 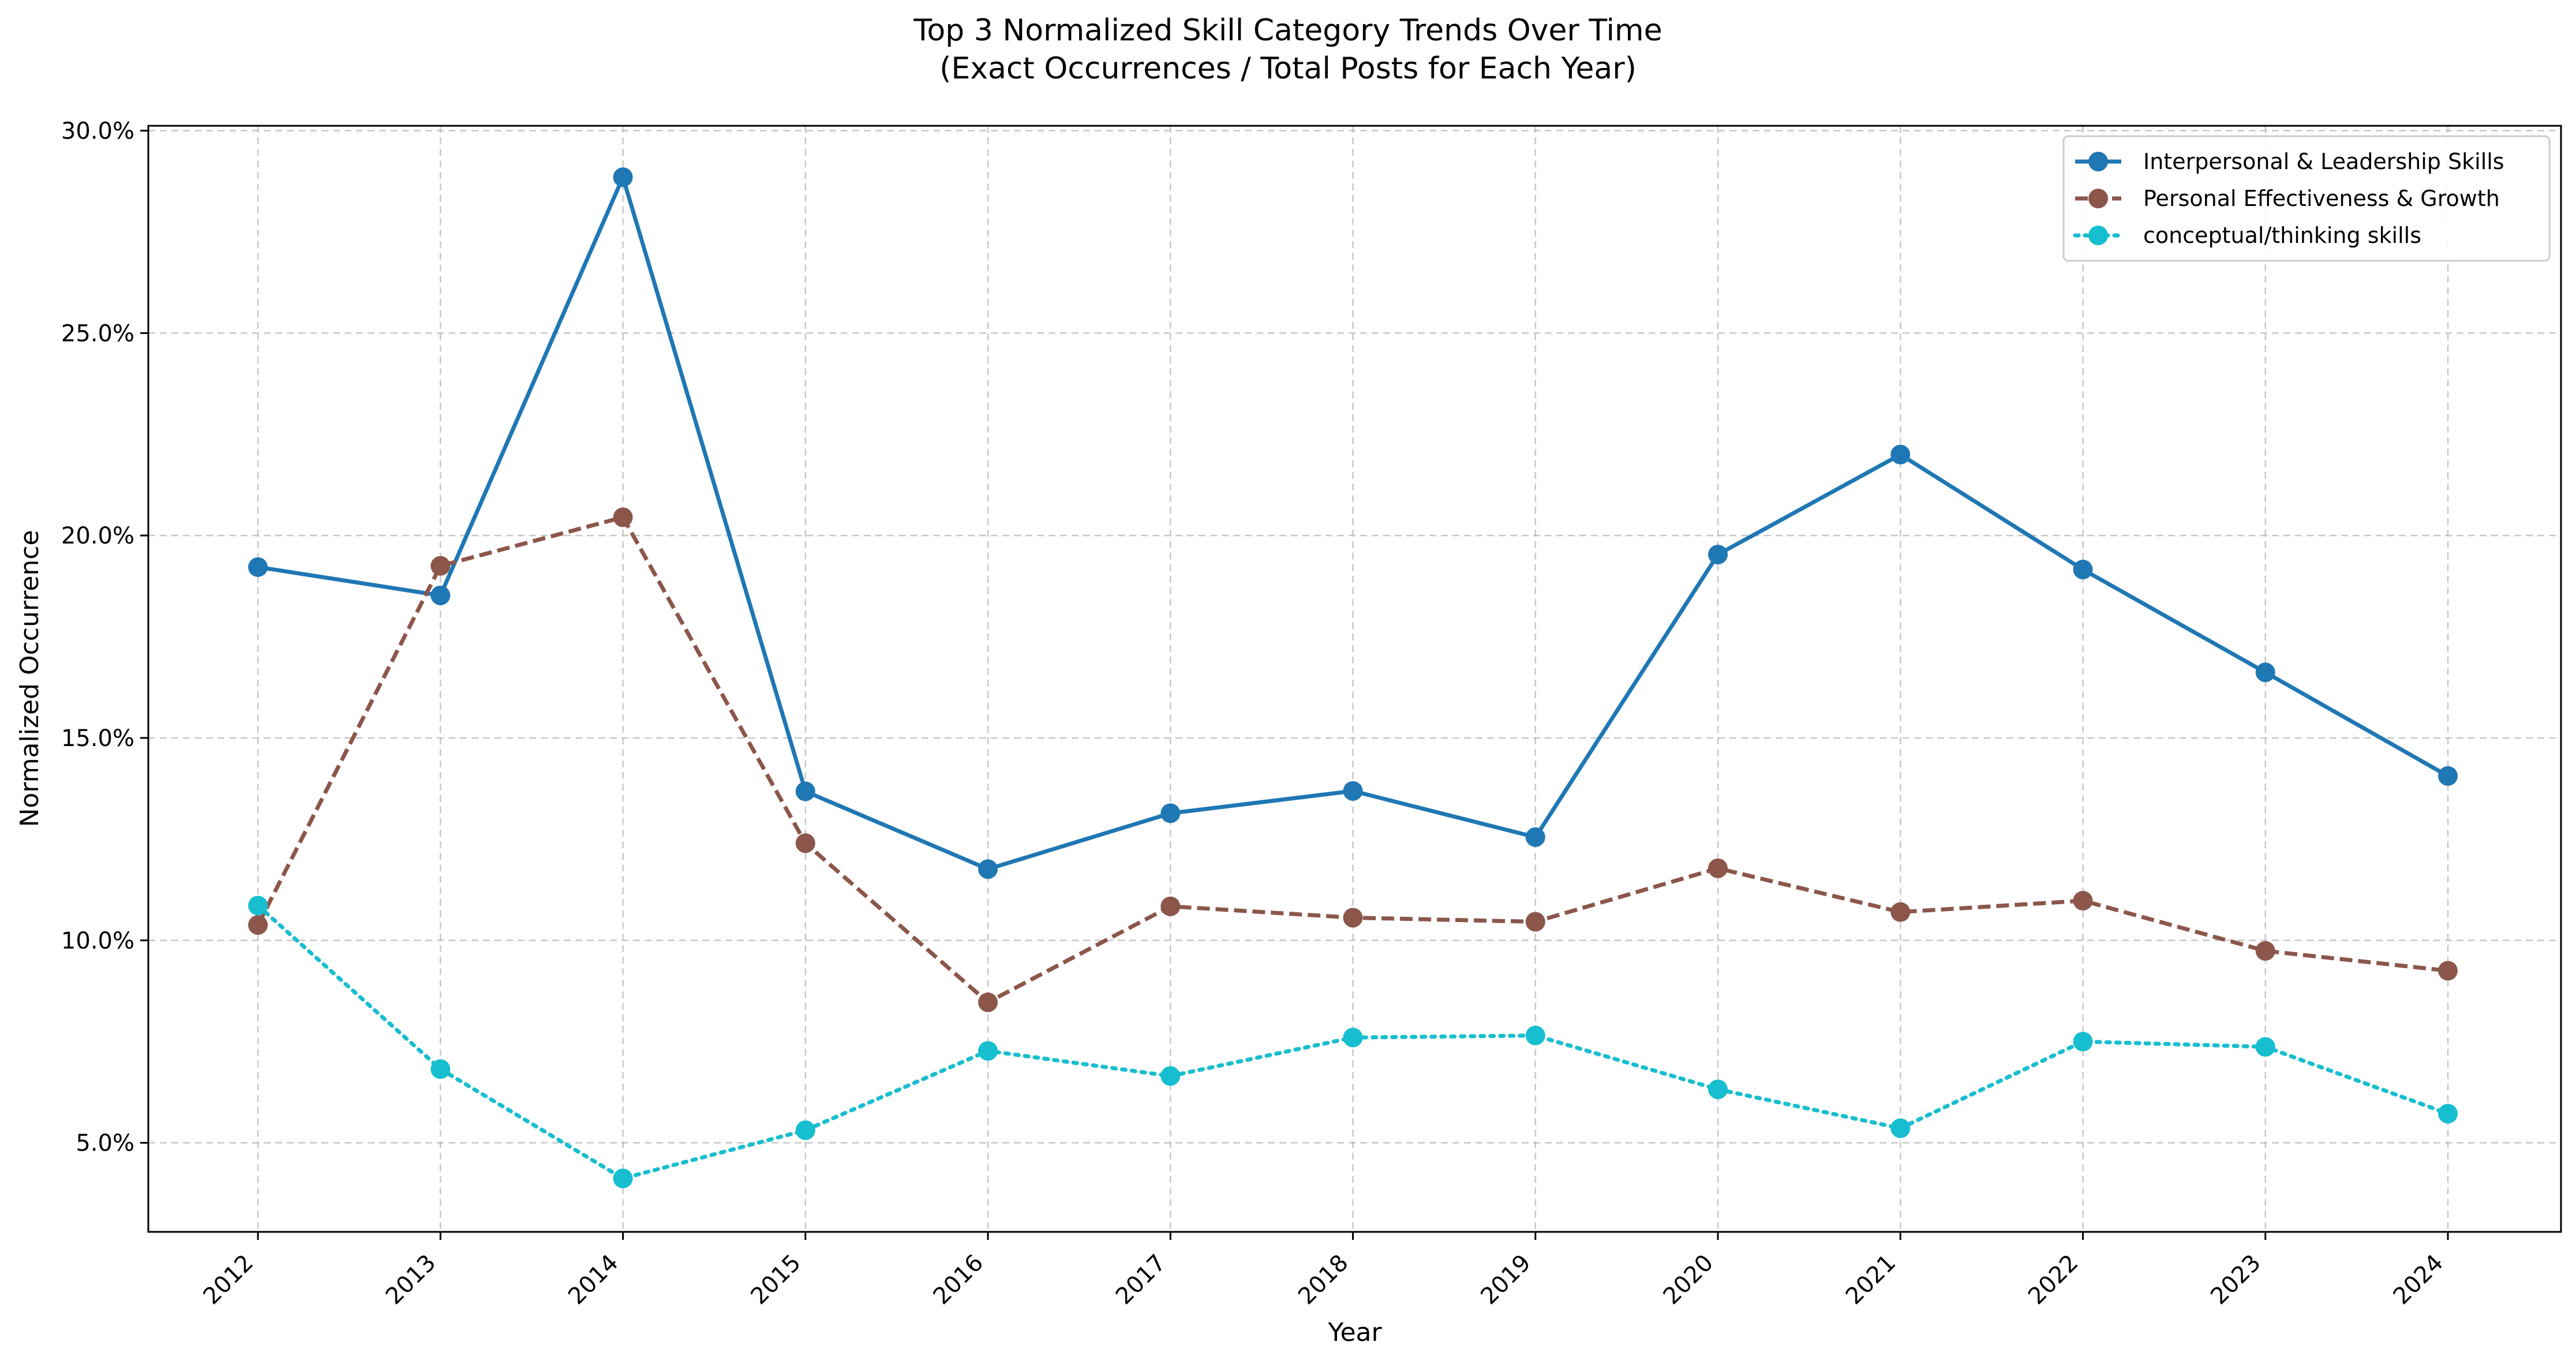 I want to click on y-tick-label: 25.0%, so click(x=97, y=333).